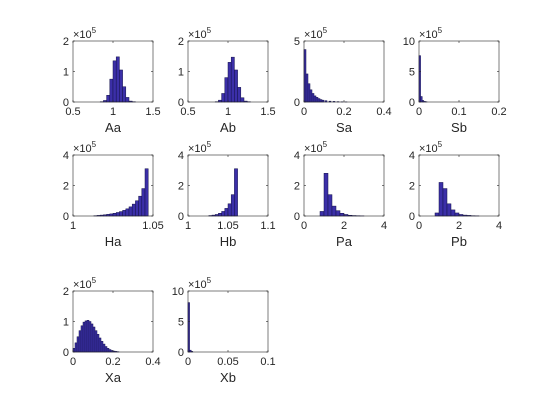  I want to click on x-axis-label: Pb, so click(459, 241).